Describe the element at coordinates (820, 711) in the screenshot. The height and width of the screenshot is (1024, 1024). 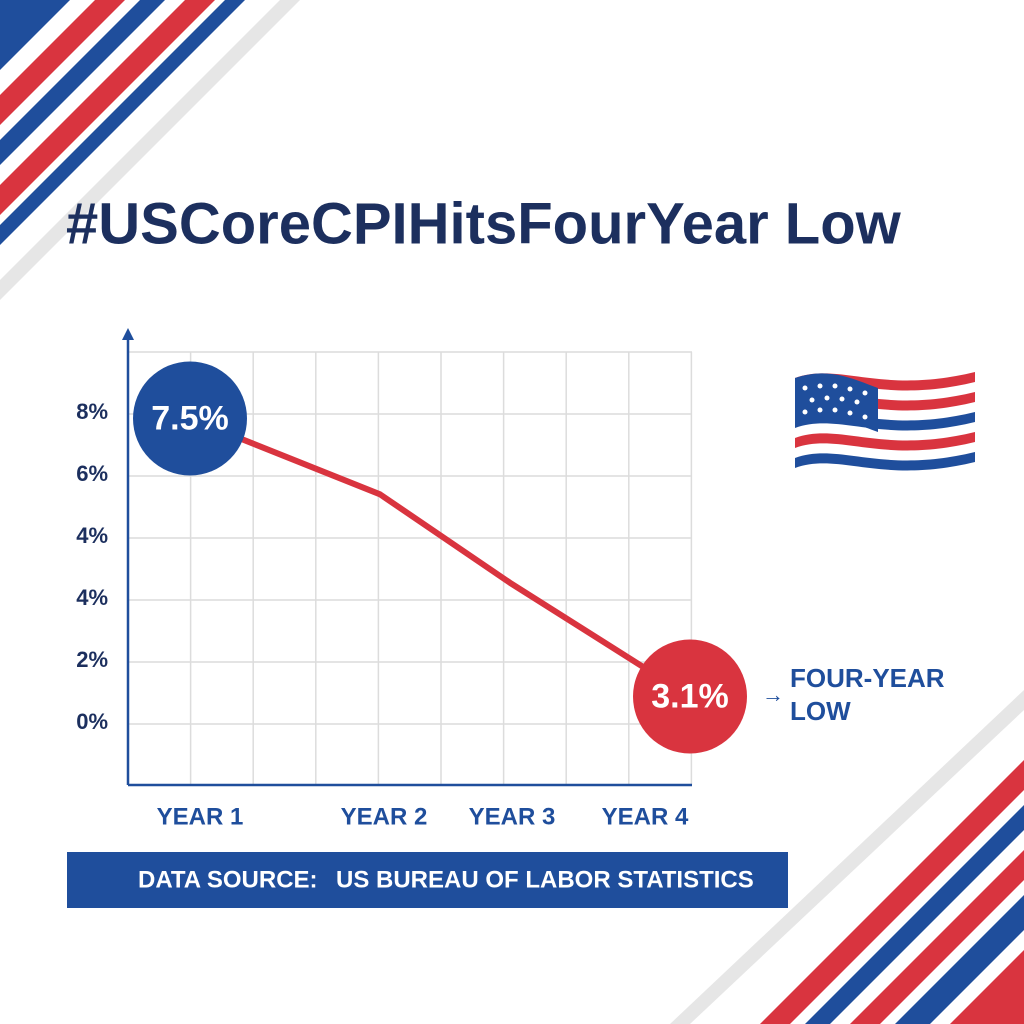
I see `annotation: LOW` at that location.